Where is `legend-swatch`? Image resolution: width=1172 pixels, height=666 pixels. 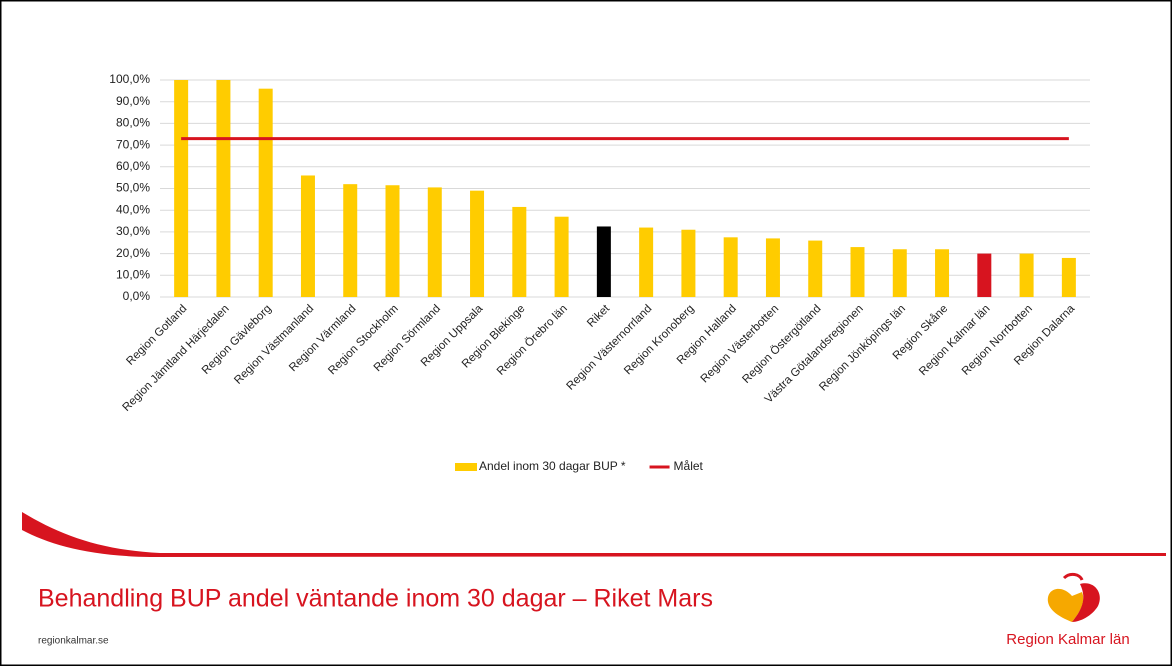 legend-swatch is located at coordinates (466, 467).